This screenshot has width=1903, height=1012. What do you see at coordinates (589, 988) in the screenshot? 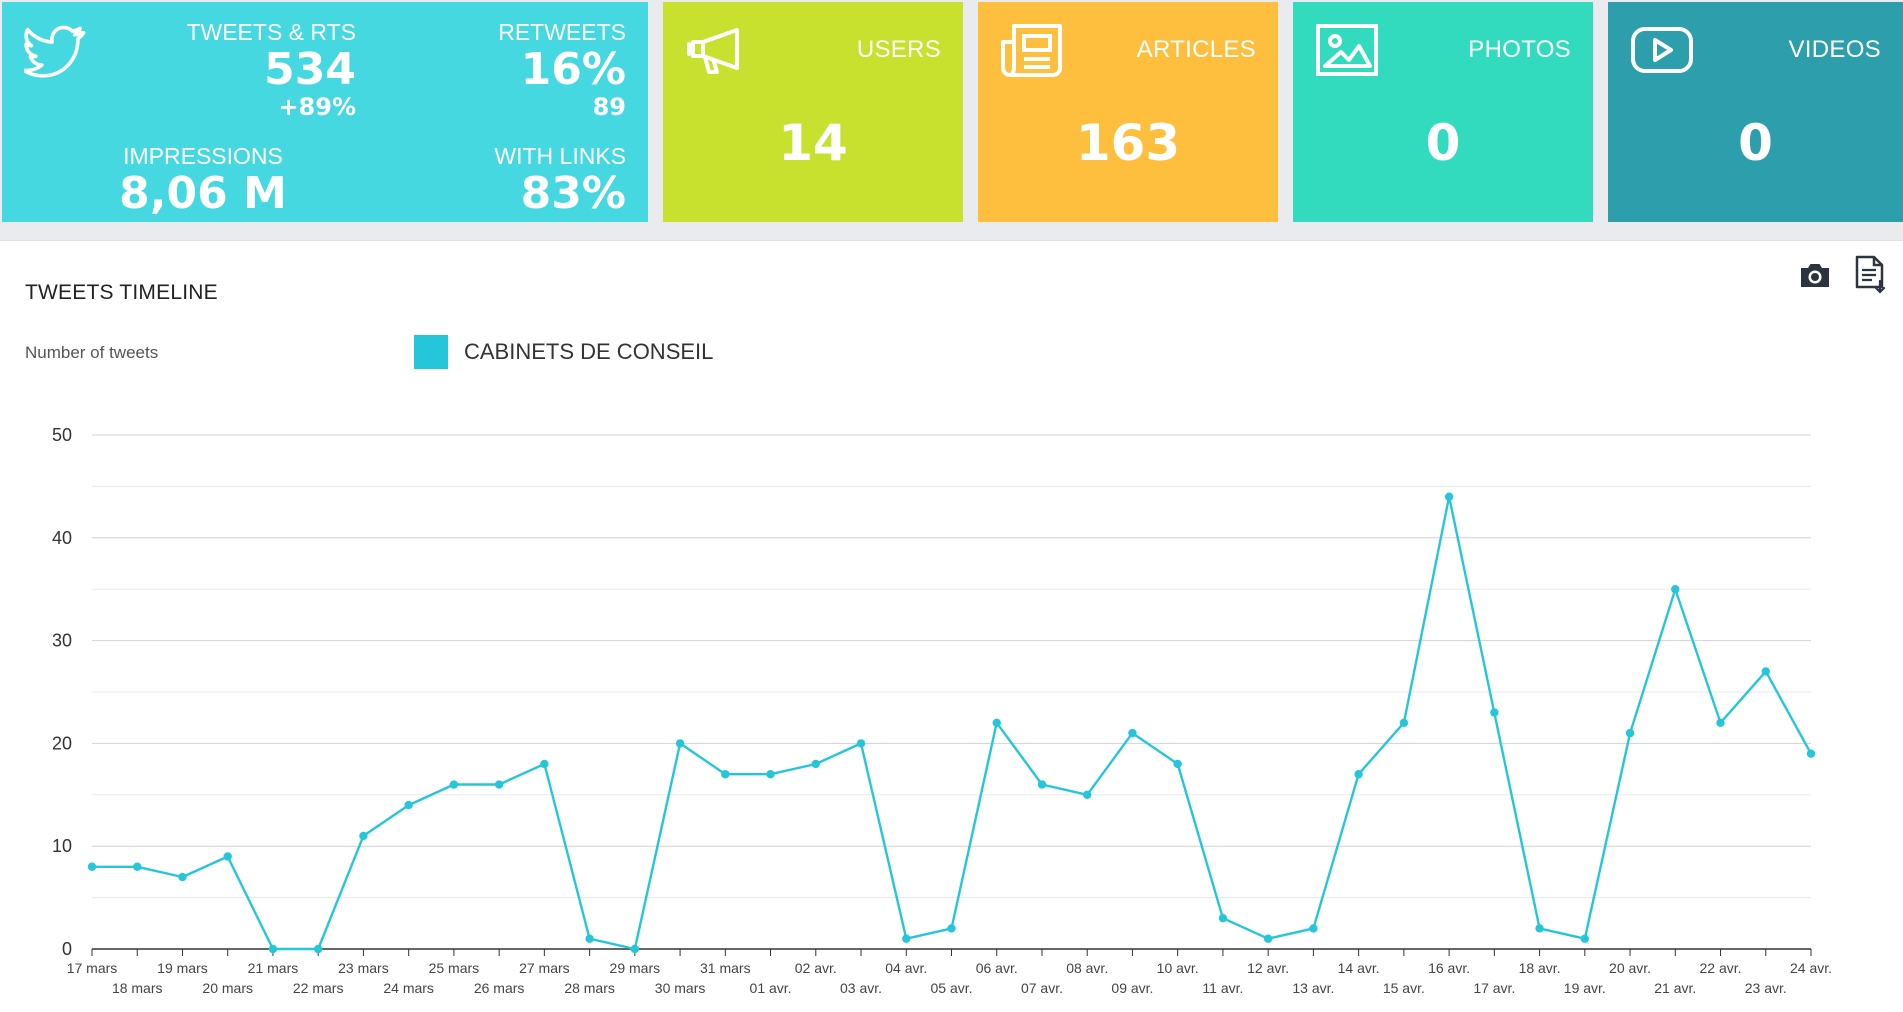
I see `x-tick-label: 28 mars` at bounding box center [589, 988].